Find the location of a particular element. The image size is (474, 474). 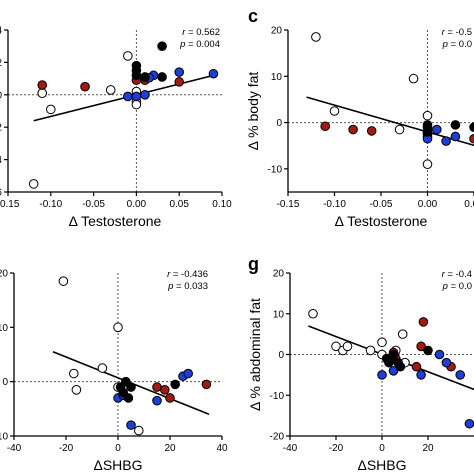

x-tick-label: -0.05 is located at coordinates (93, 204).